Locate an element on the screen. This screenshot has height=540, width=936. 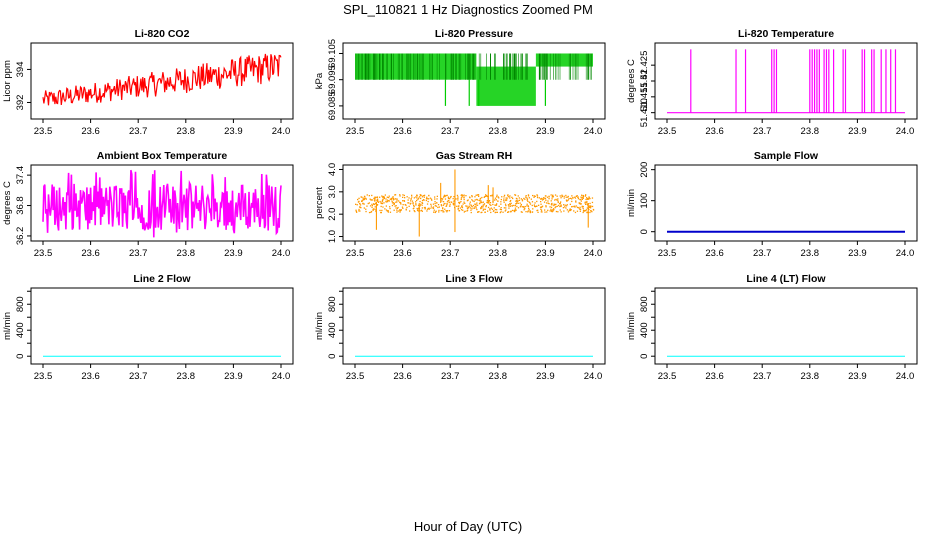
x-tick-label: 23.9 is located at coordinates (545, 253).